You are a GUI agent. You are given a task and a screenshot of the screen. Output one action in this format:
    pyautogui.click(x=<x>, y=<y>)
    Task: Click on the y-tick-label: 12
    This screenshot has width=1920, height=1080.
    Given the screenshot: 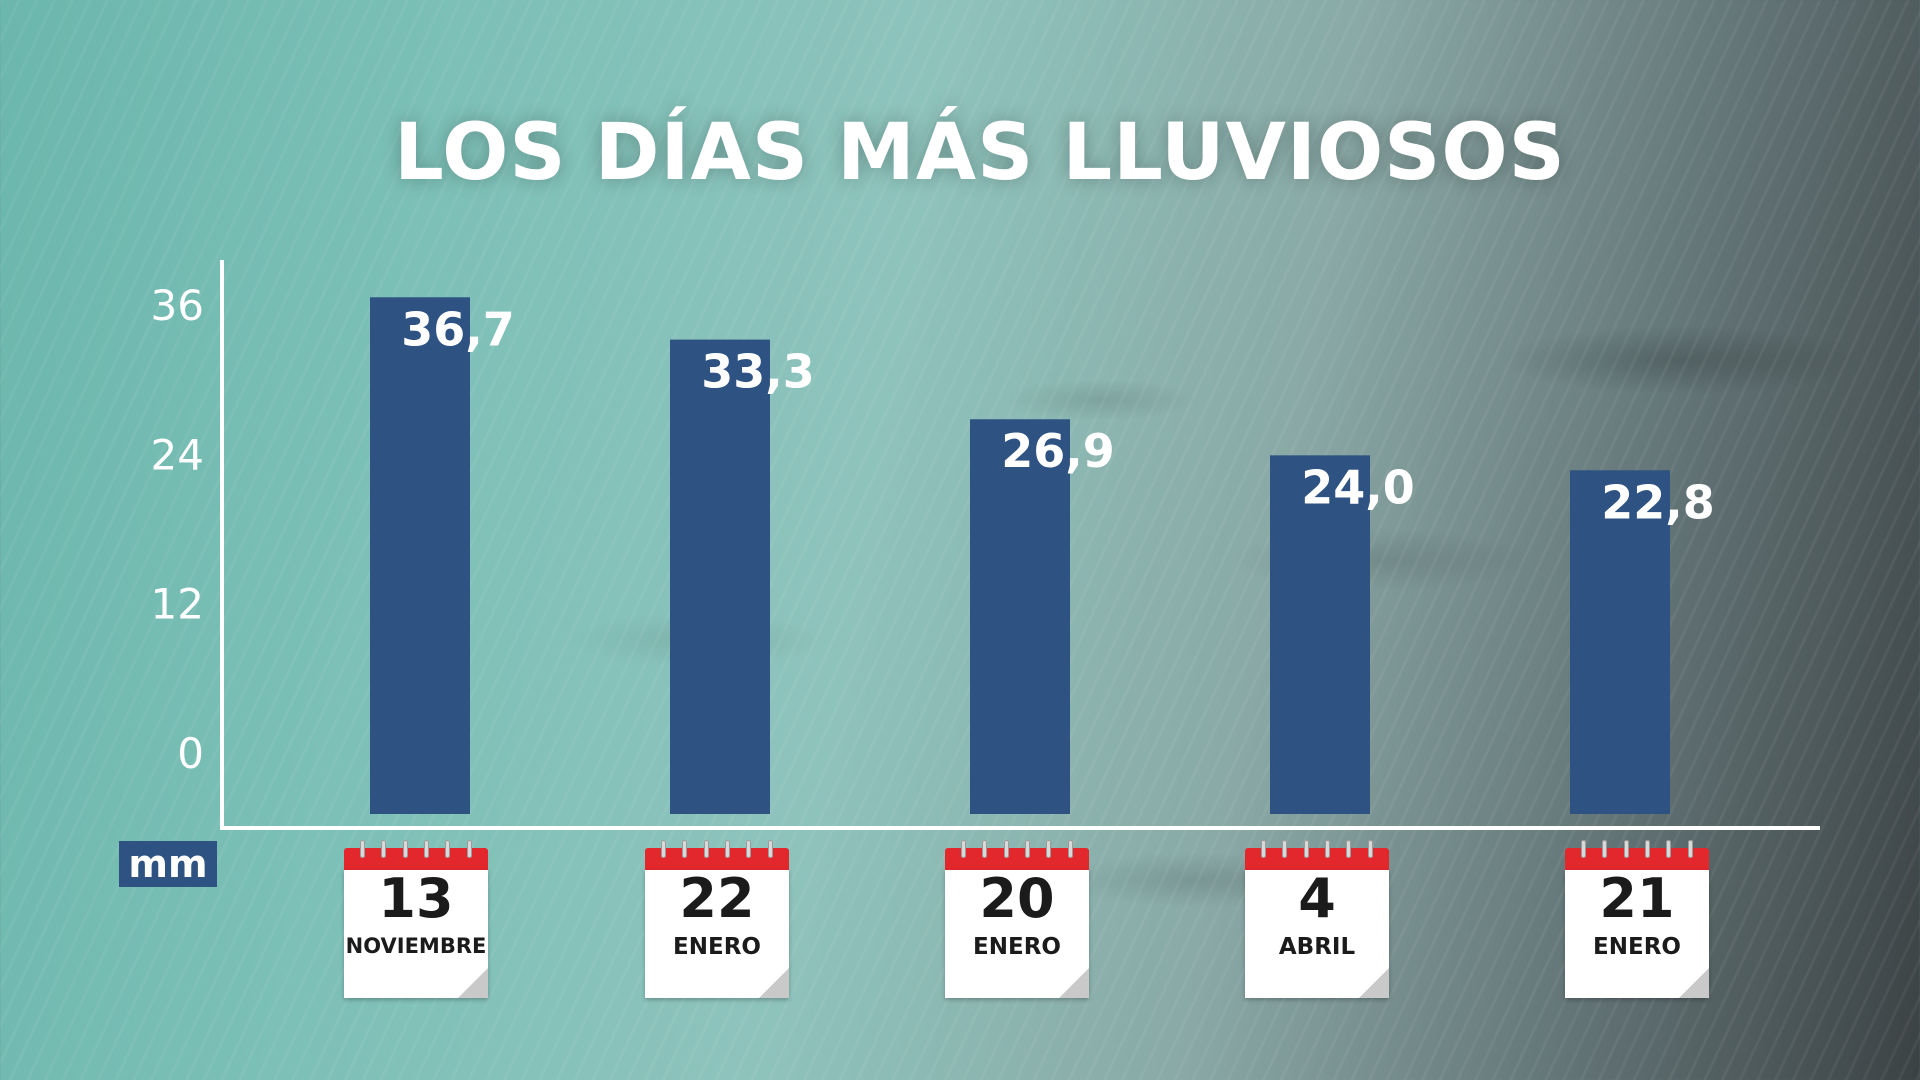 What is the action you would take?
    pyautogui.click(x=177, y=604)
    